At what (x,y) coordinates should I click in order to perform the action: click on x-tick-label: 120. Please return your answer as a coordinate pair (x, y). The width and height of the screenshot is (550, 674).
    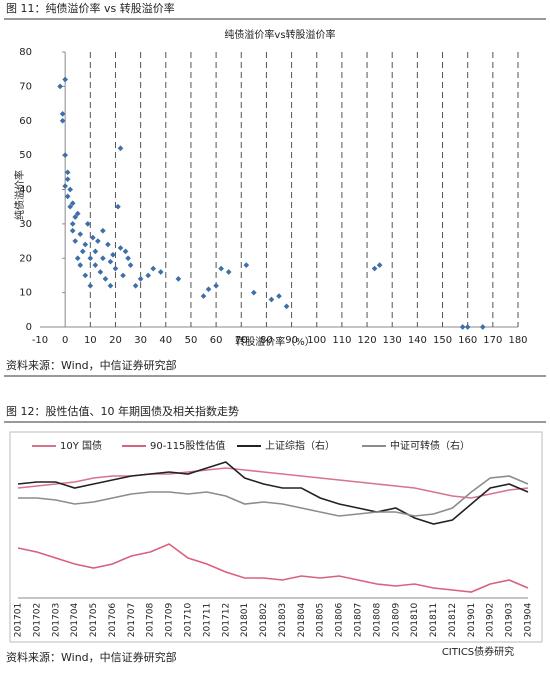
    Looking at the image, I should click on (367, 340).